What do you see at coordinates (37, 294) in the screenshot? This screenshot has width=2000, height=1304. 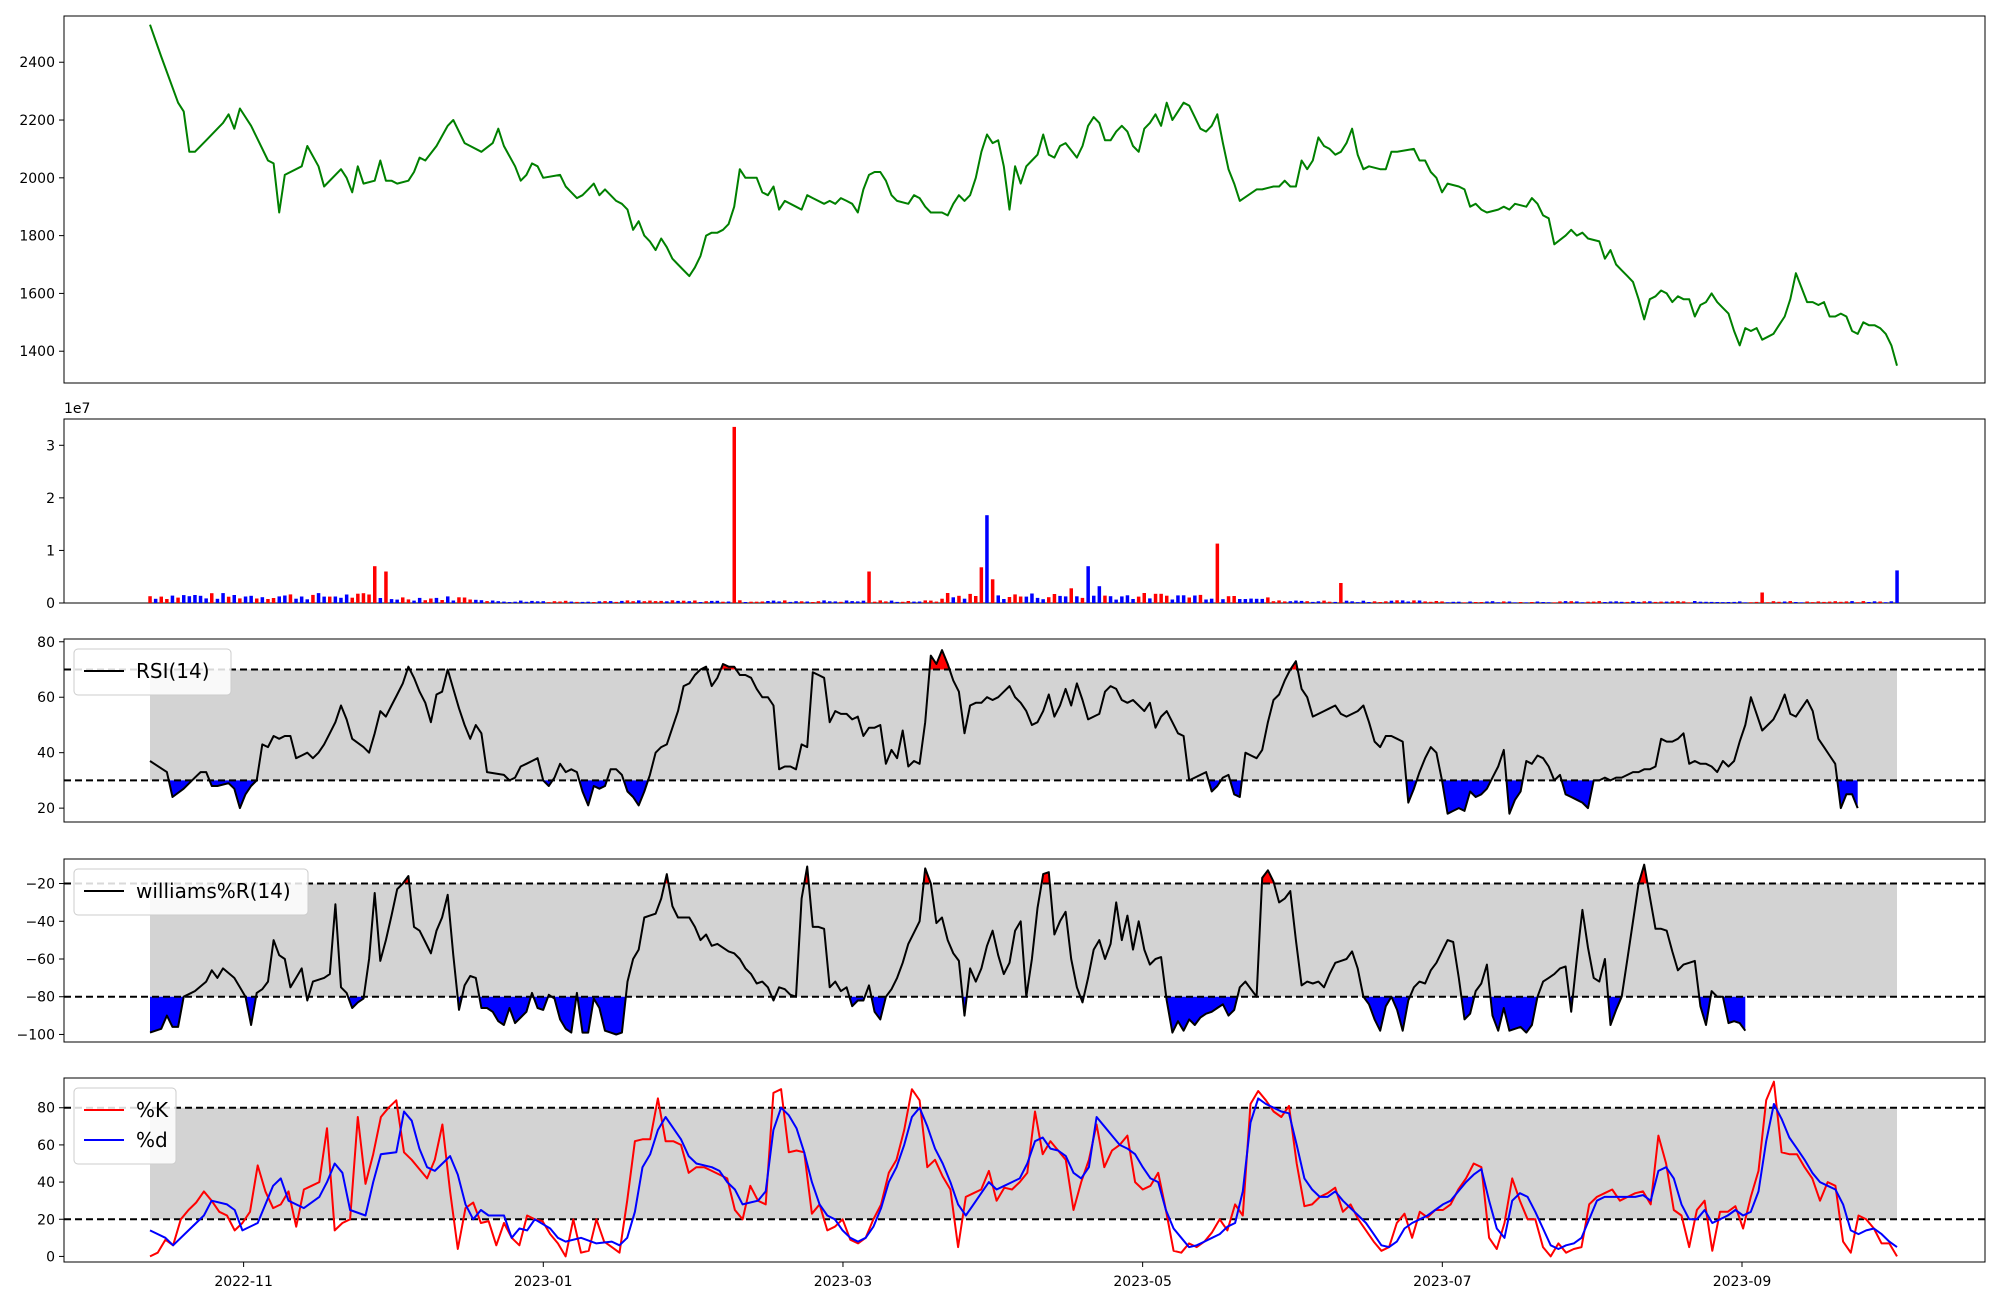 I see `price-y-tick-label: 1600` at bounding box center [37, 294].